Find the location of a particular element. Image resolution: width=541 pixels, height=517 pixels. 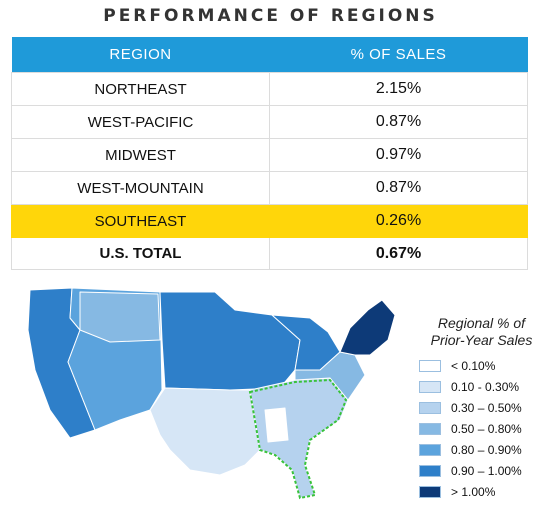

region-cell: WEST-PACIFIC is located at coordinates (140, 122).